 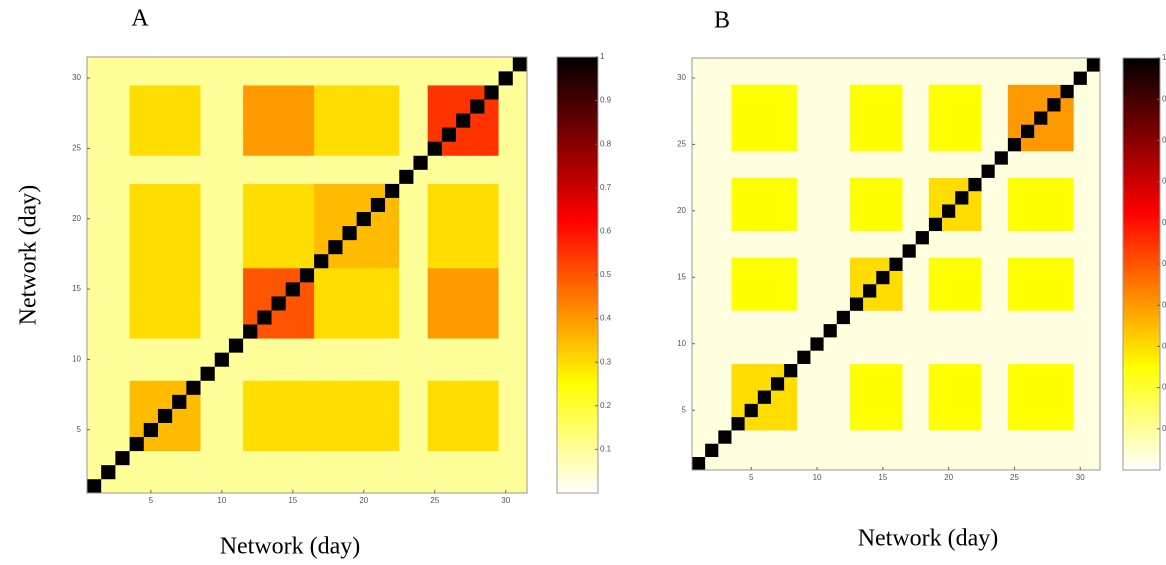 What do you see at coordinates (140, 19) in the screenshot?
I see `panel-title: A` at bounding box center [140, 19].